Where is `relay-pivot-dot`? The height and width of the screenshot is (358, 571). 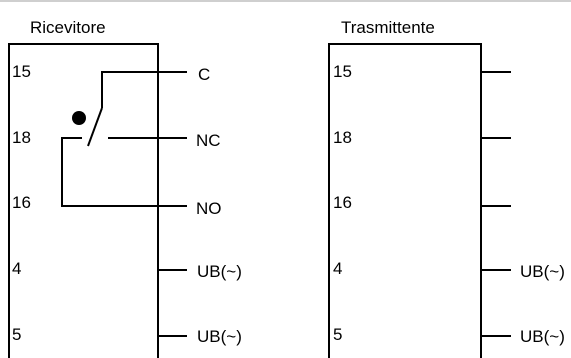
relay-pivot-dot is located at coordinates (79, 118).